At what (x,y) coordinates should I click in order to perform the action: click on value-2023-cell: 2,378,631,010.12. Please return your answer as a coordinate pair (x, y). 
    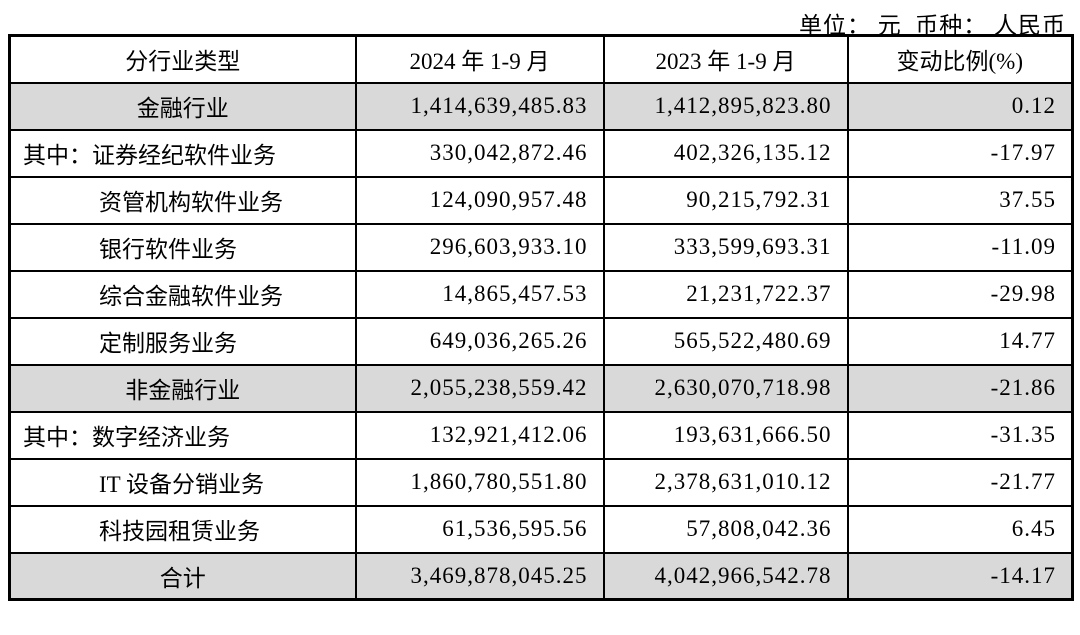
    Looking at the image, I should click on (725, 482).